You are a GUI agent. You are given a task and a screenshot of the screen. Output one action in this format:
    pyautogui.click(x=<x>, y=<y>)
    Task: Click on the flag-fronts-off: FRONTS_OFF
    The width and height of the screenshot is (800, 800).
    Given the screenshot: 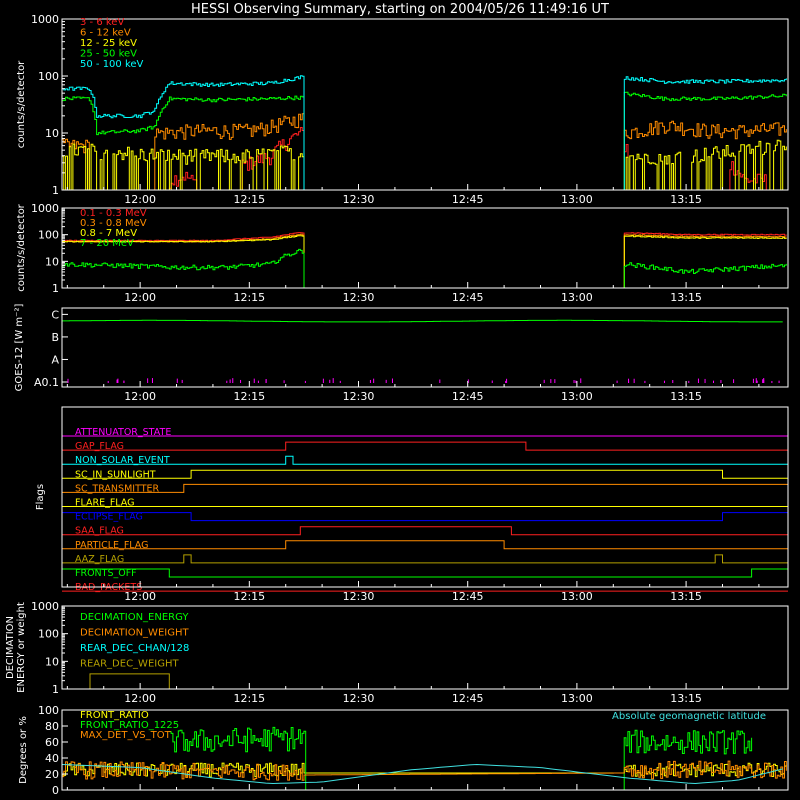 What is the action you would take?
    pyautogui.click(x=425, y=573)
    